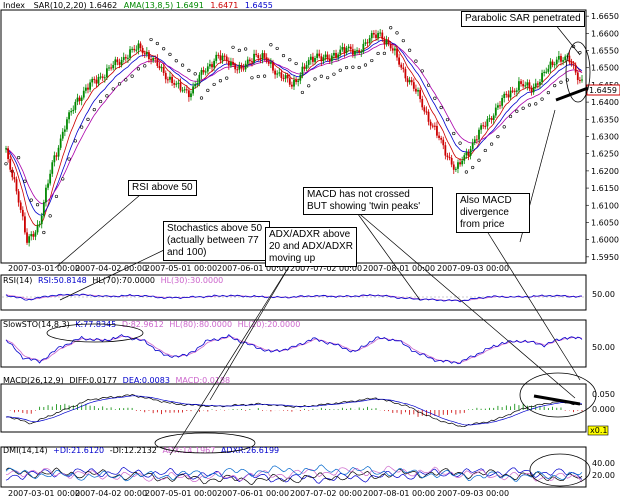  I want to click on adx-annotation: ADX/ADXR above 20 and ADX/ADXR moving up, so click(311, 247).